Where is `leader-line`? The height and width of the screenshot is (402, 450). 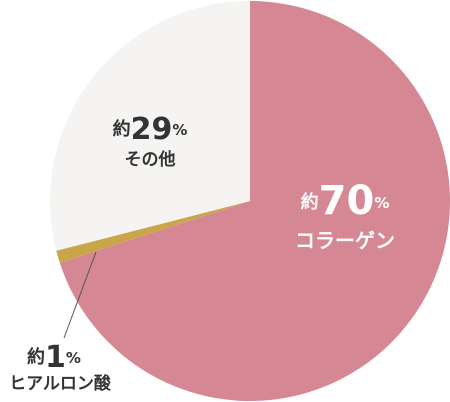
leader-line is located at coordinates (80, 295).